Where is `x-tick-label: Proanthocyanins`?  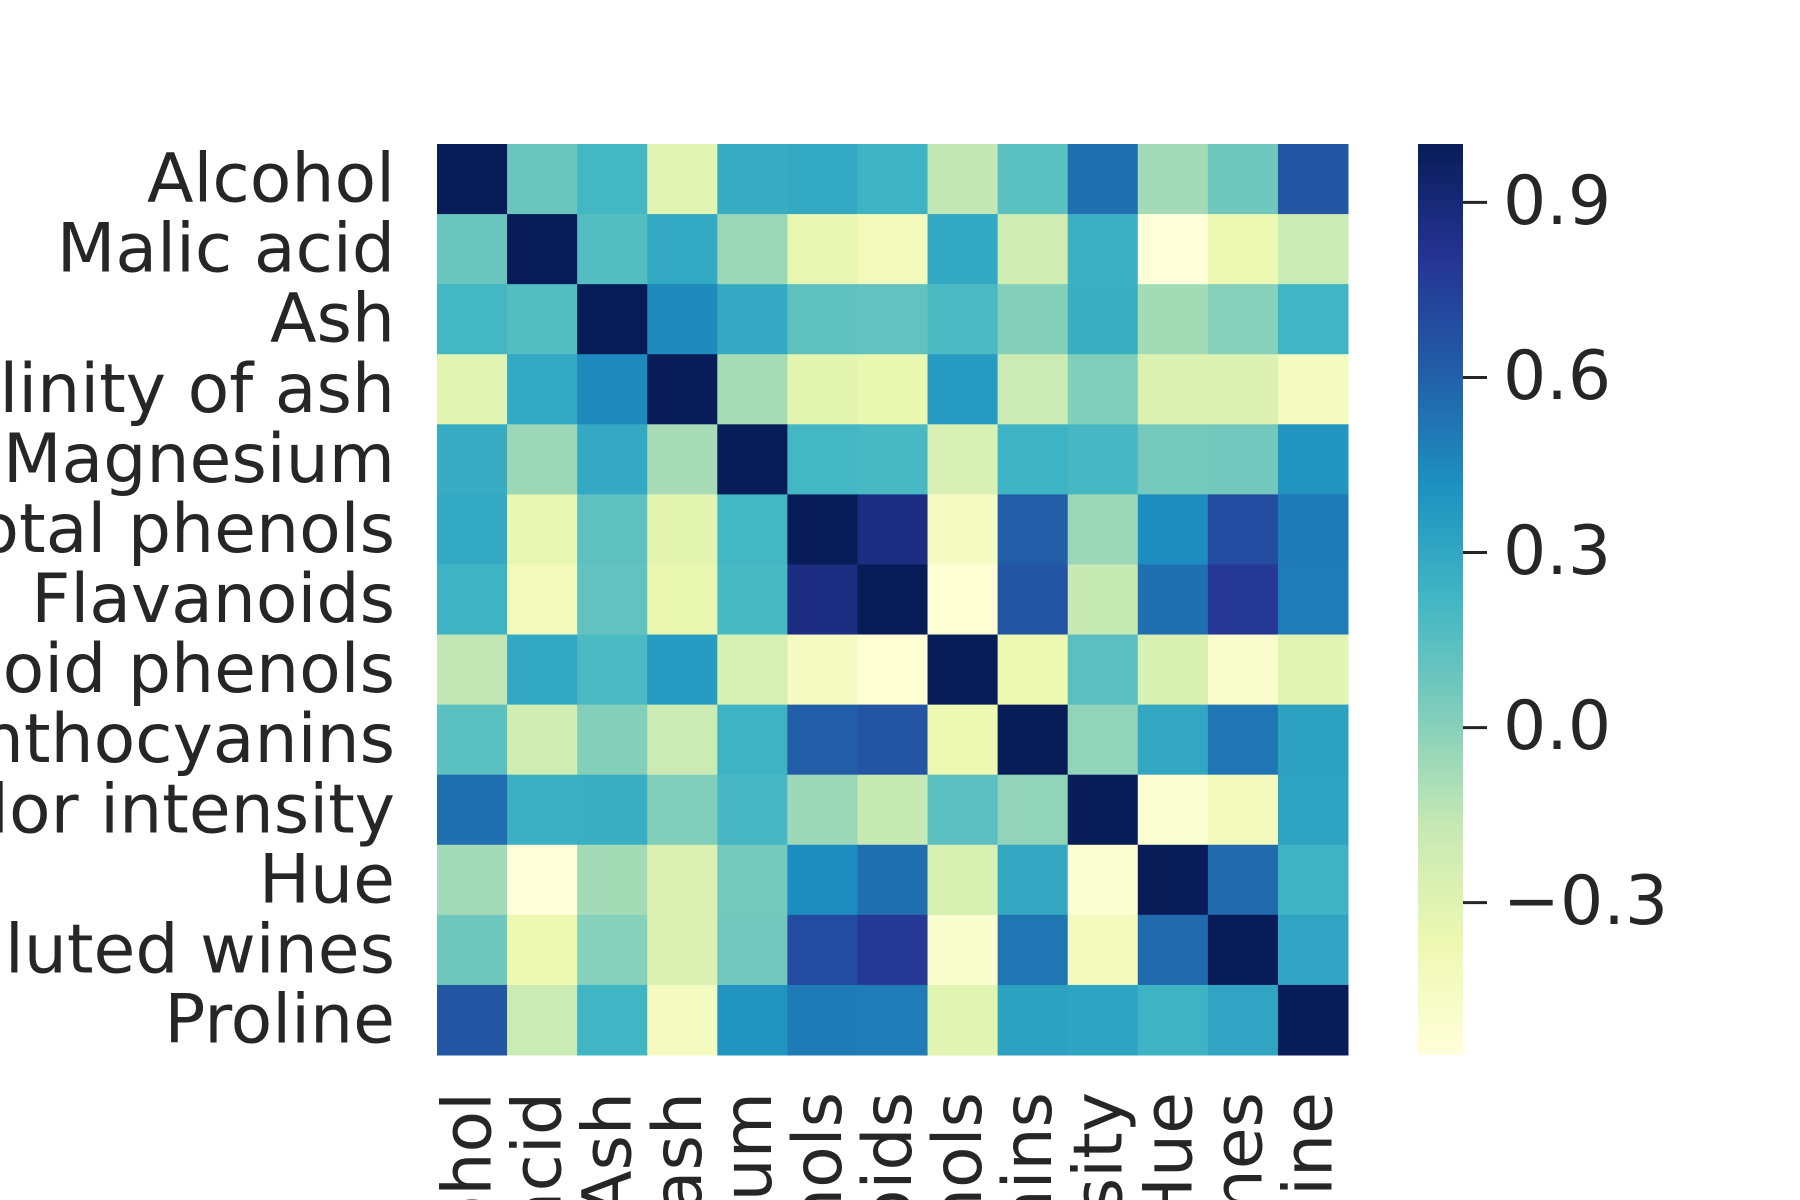
x-tick-label: Proanthocyanins is located at coordinates (1028, 1146).